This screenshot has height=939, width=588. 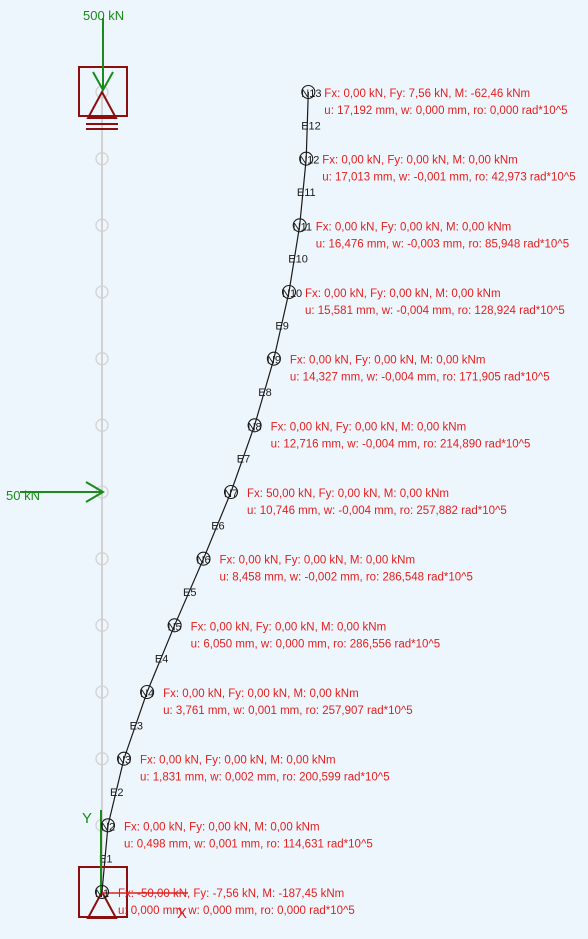 I want to click on node-label: N12, so click(x=309, y=161).